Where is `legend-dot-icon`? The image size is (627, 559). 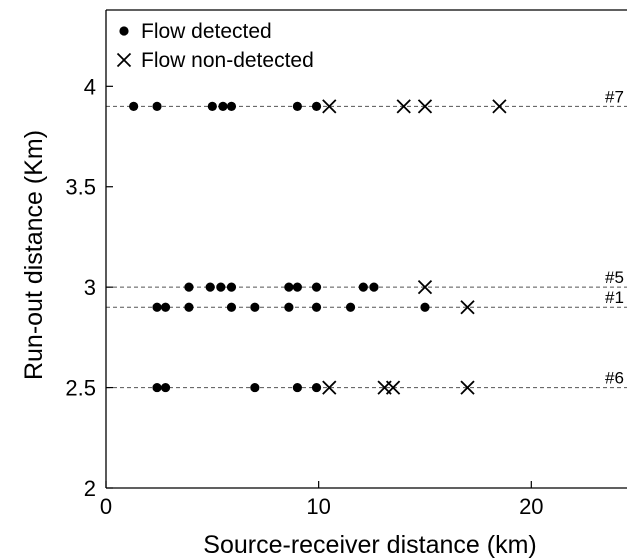
legend-dot-icon is located at coordinates (124, 31).